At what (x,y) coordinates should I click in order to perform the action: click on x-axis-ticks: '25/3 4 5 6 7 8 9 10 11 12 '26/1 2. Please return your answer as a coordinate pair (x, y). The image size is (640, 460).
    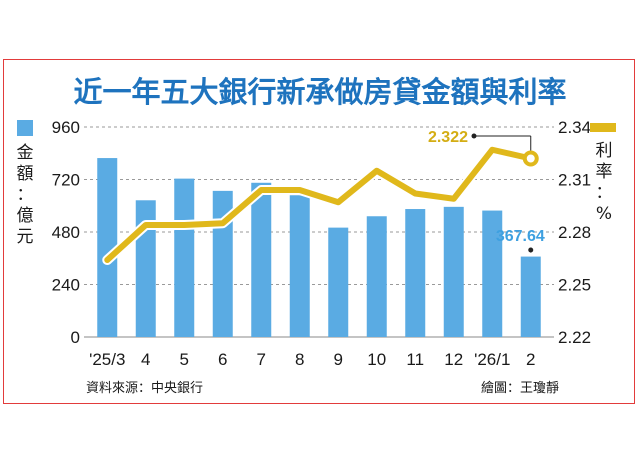
    Looking at the image, I should click on (312, 359).